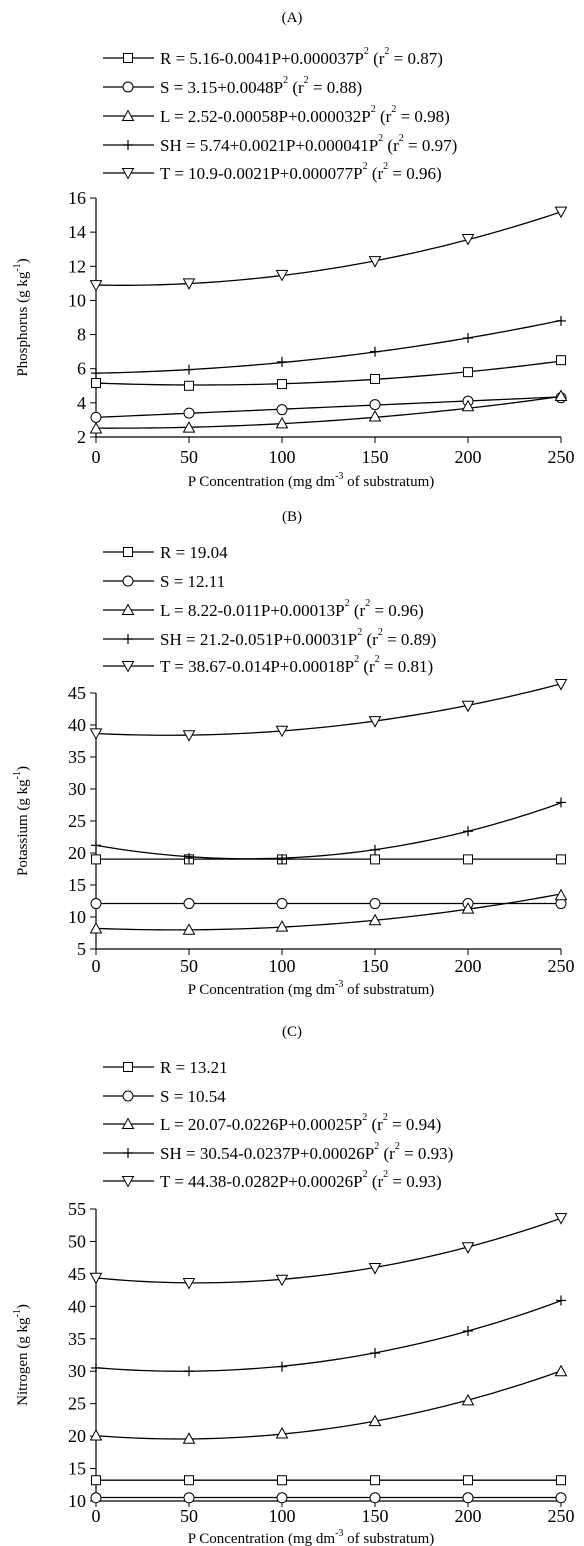 The width and height of the screenshot is (584, 1546). Describe the element at coordinates (77, 1371) in the screenshot. I see `y-tick-label: 30` at that location.